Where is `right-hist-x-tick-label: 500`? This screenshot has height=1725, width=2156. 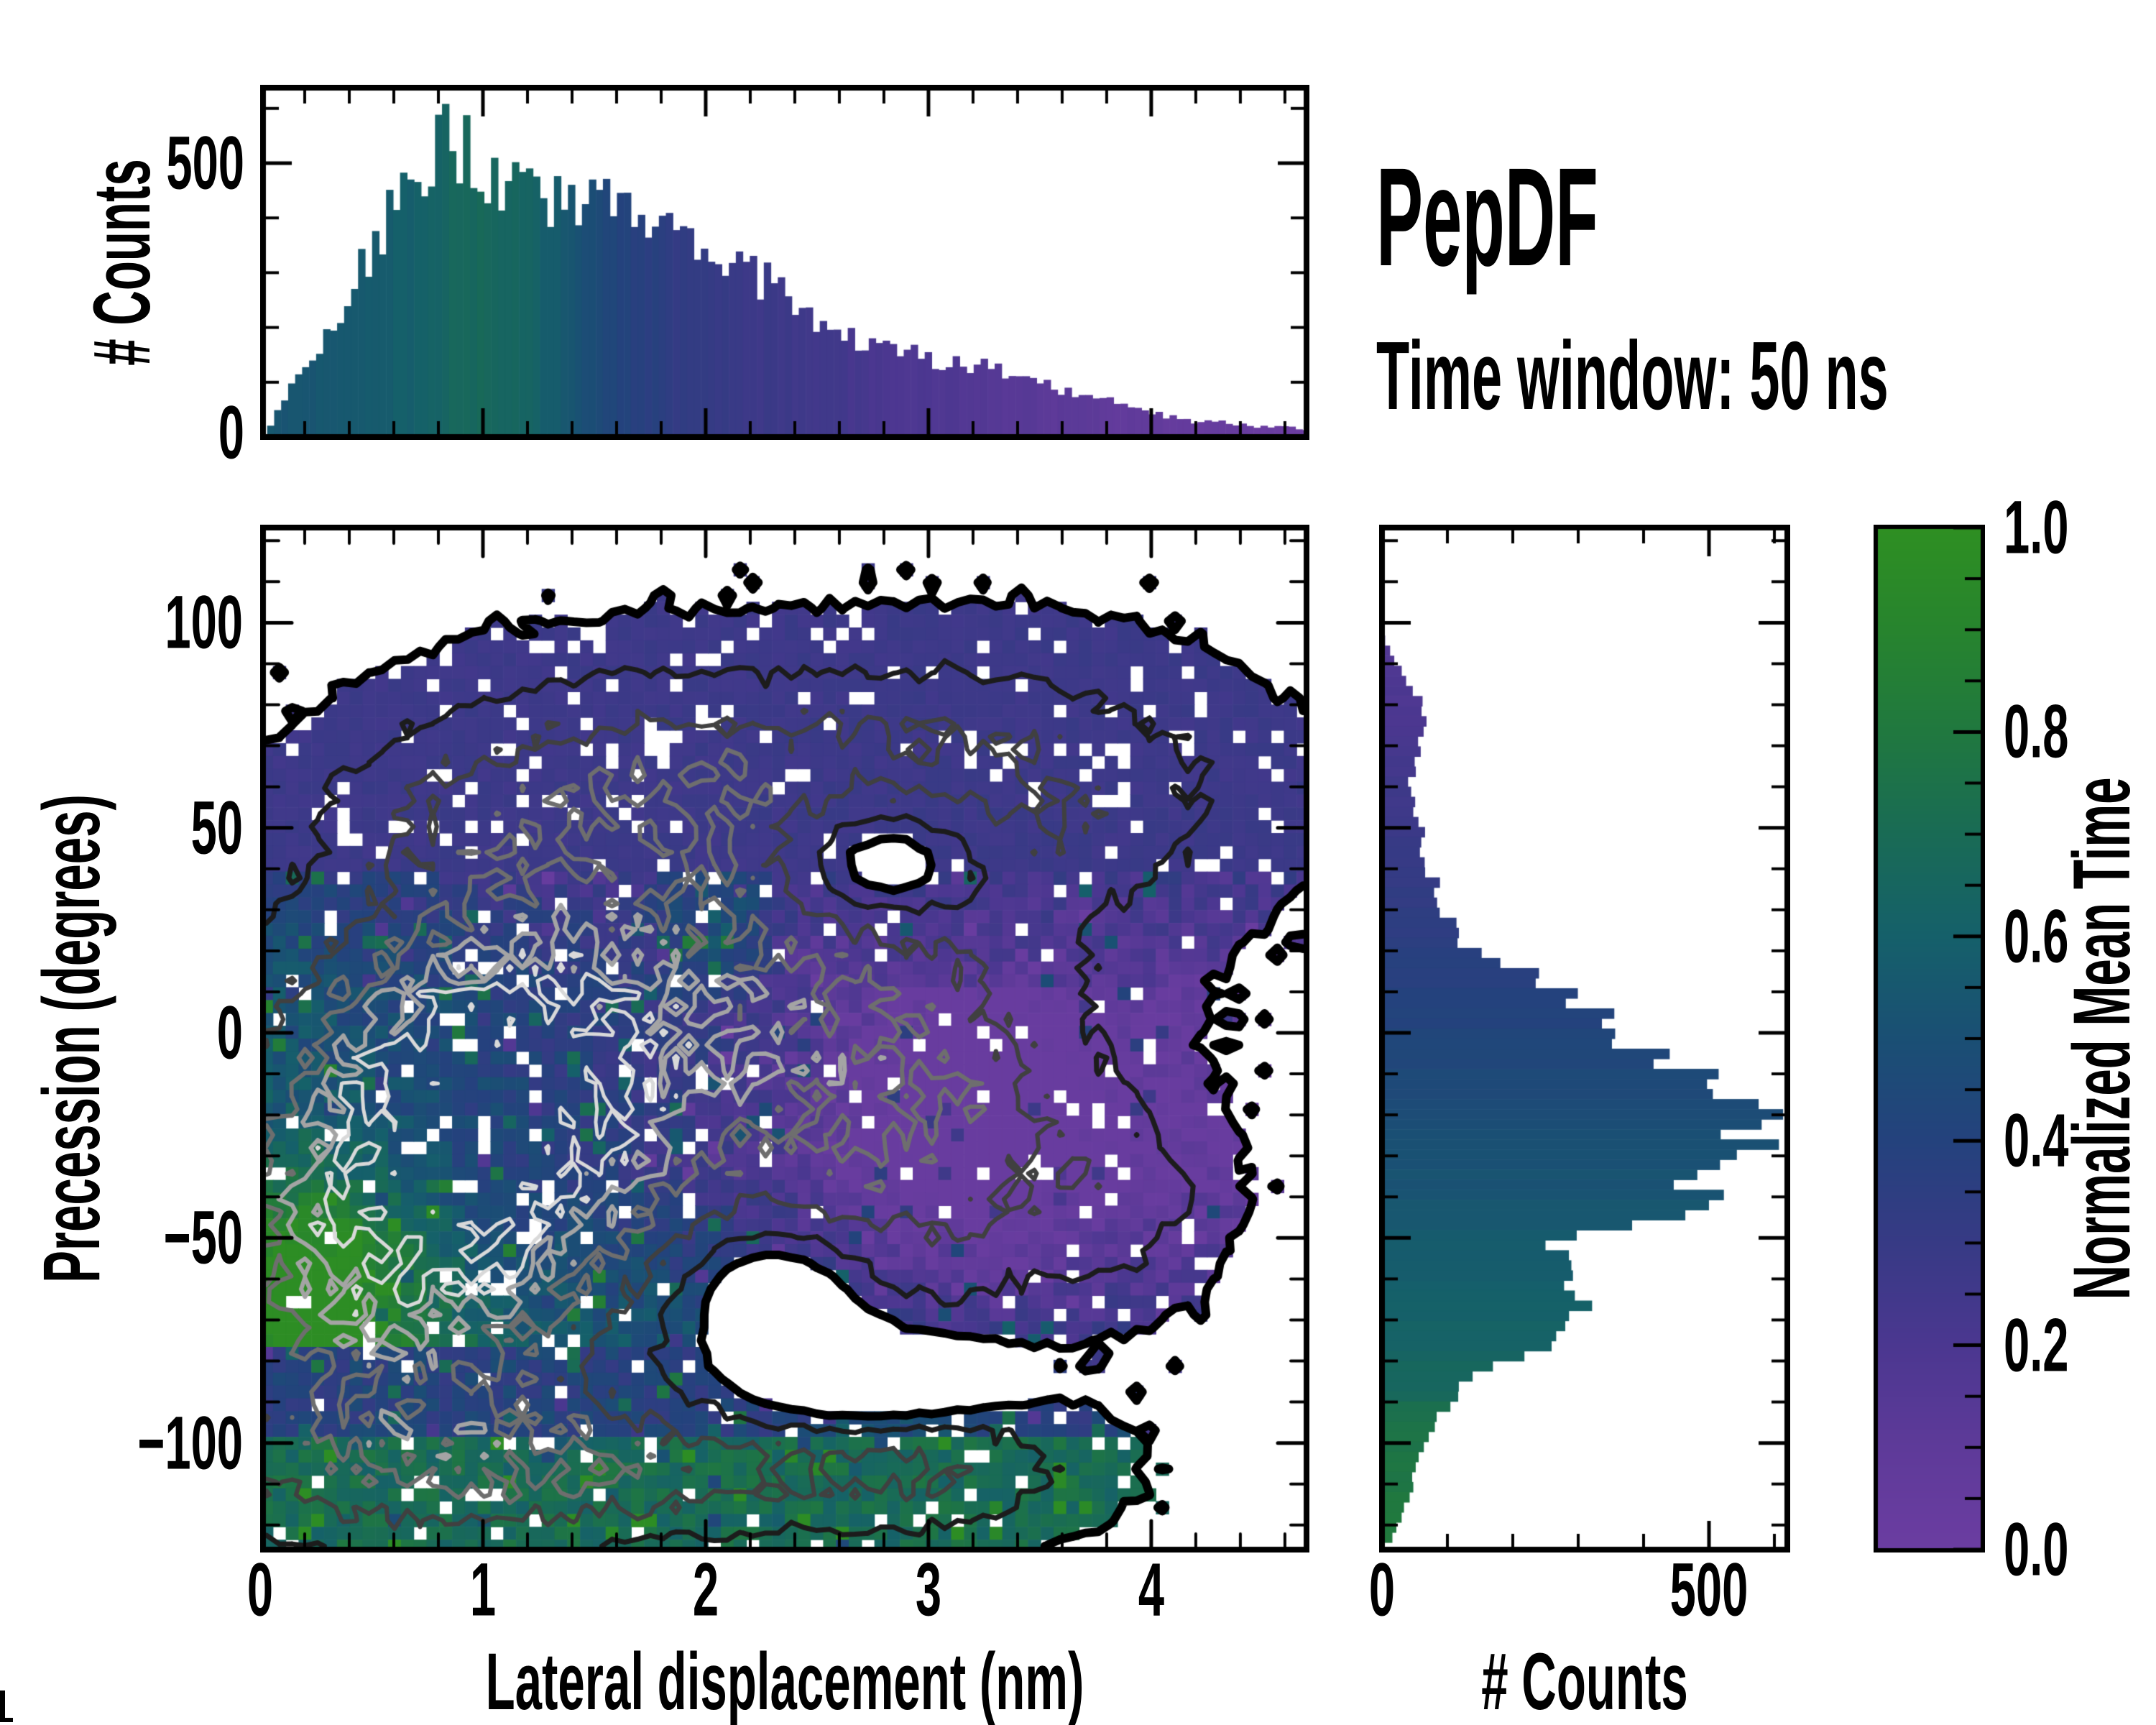
right-hist-x-tick-label: 500 is located at coordinates (1709, 1589).